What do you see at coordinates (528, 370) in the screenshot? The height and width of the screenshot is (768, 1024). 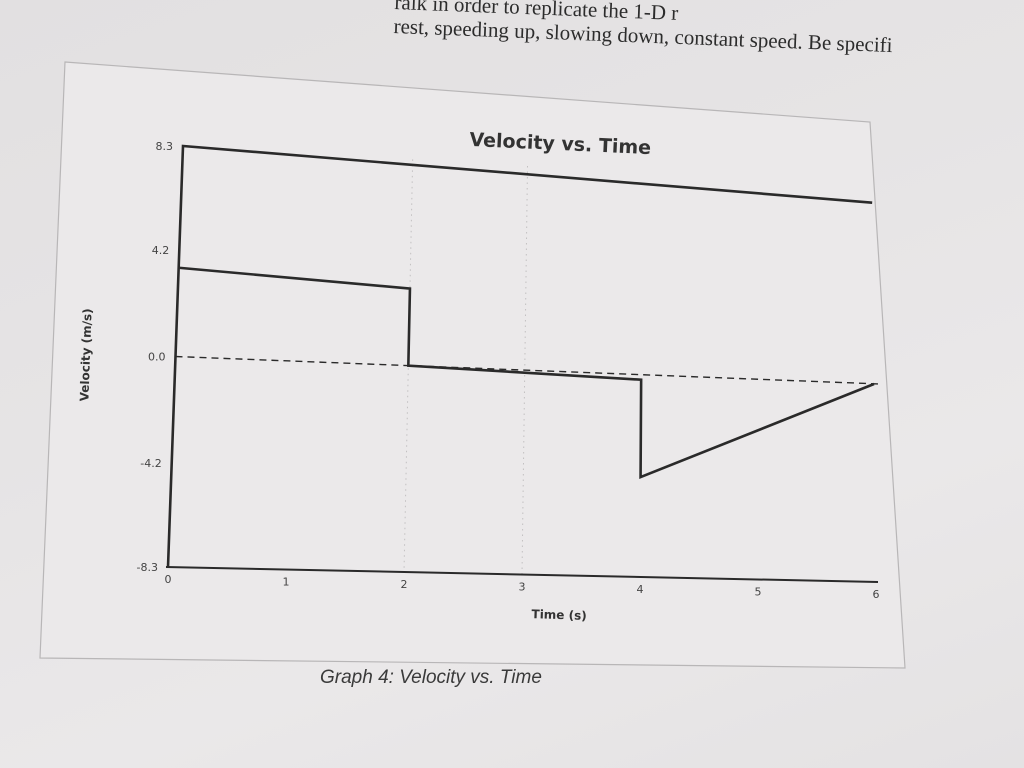 I see `zero-reference-line` at bounding box center [528, 370].